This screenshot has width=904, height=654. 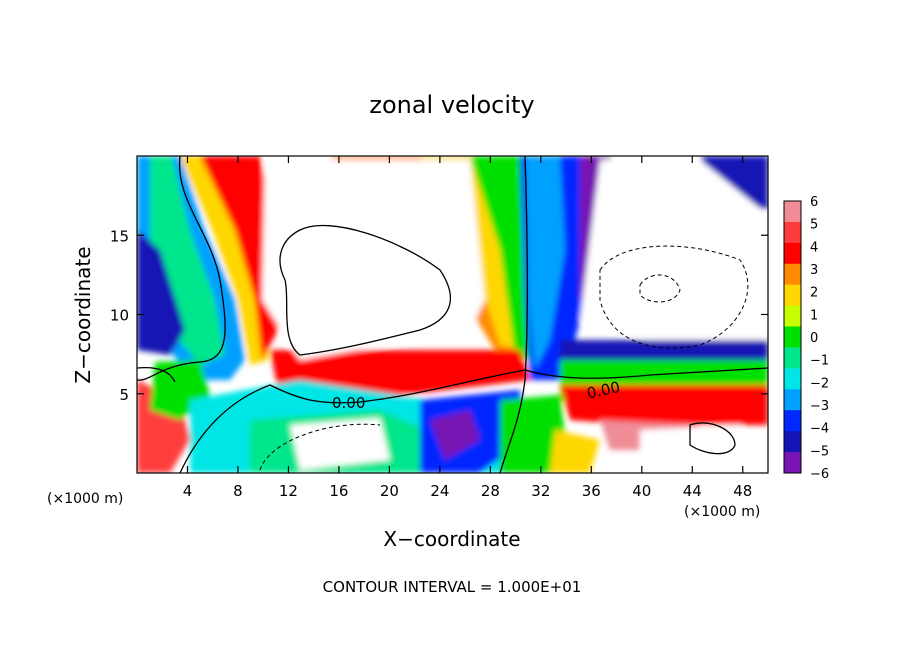 What do you see at coordinates (722, 512) in the screenshot?
I see `x-unit-right: (×1000 m)` at bounding box center [722, 512].